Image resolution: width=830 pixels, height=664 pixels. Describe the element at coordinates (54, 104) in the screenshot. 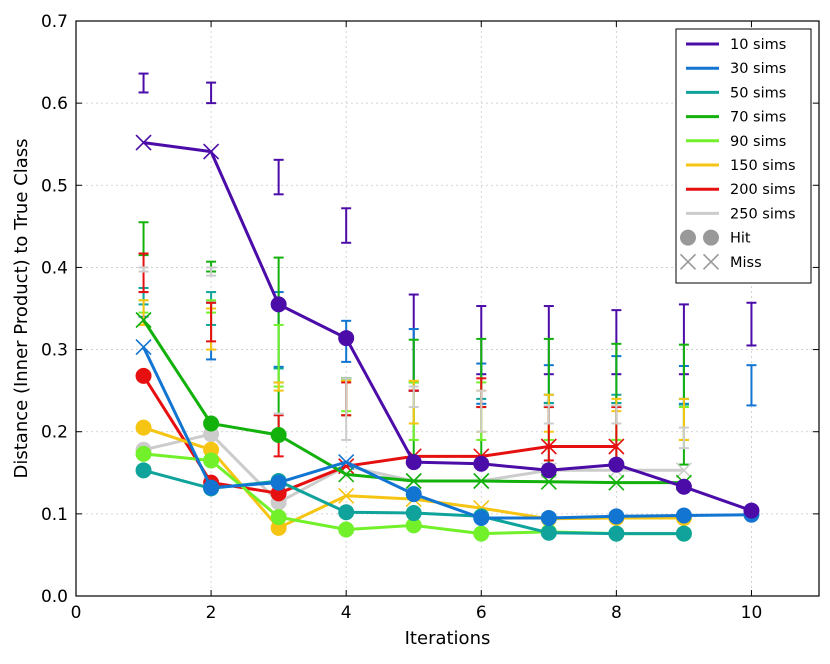

I see `y-tick-label: 0.6` at that location.